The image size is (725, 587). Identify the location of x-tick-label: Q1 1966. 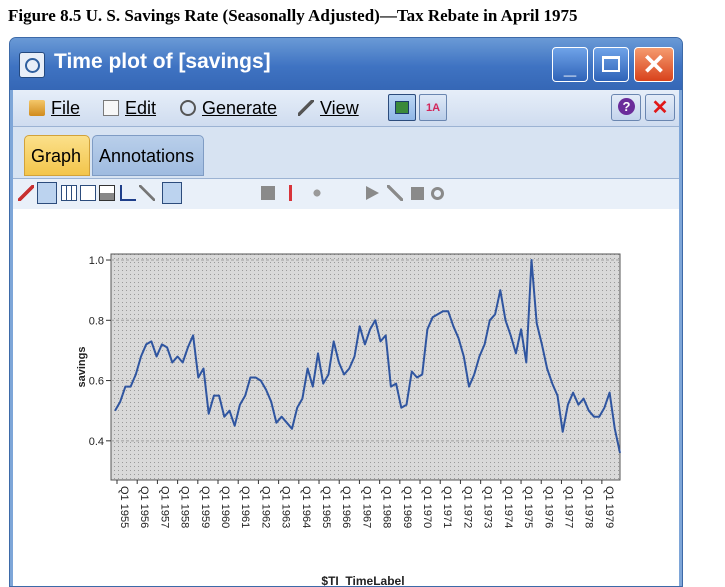
(346, 507).